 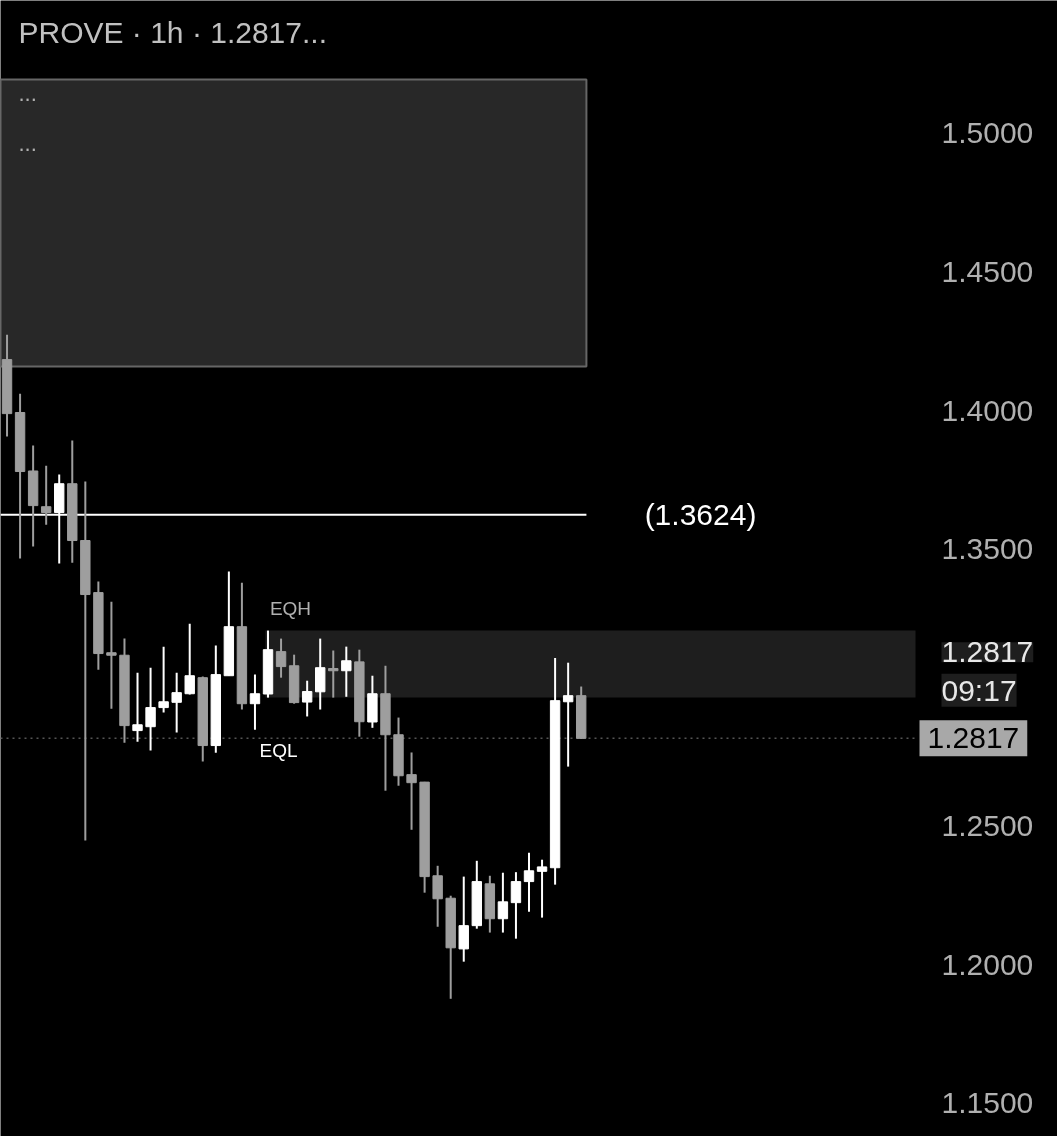 What do you see at coordinates (700, 515) in the screenshot?
I see `ref-line-label: (1.3624)` at bounding box center [700, 515].